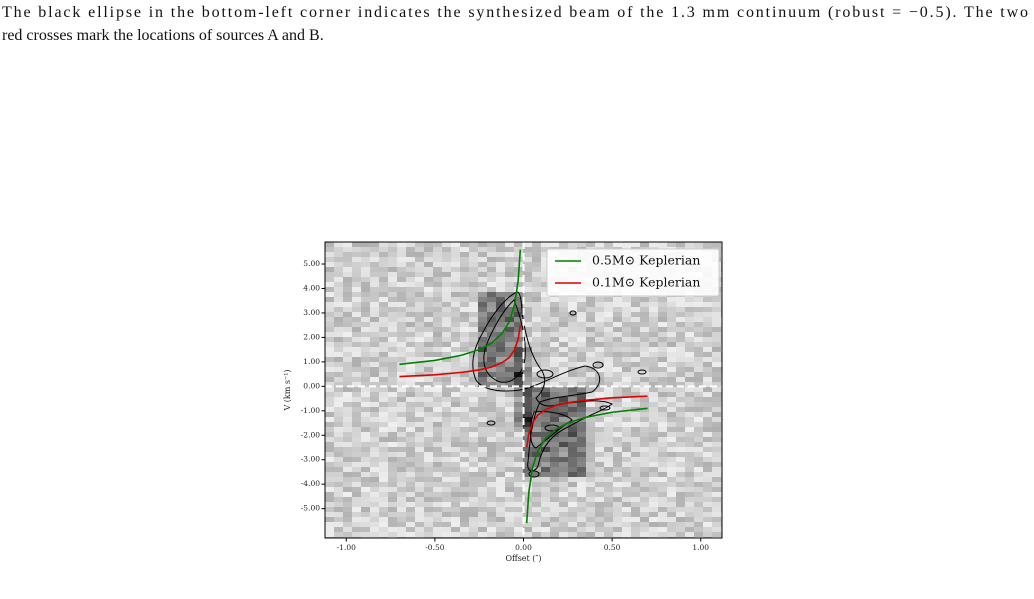 The width and height of the screenshot is (1034, 599). Describe the element at coordinates (287, 390) in the screenshot. I see `y-axis-label: V (km s⁻¹)` at that location.